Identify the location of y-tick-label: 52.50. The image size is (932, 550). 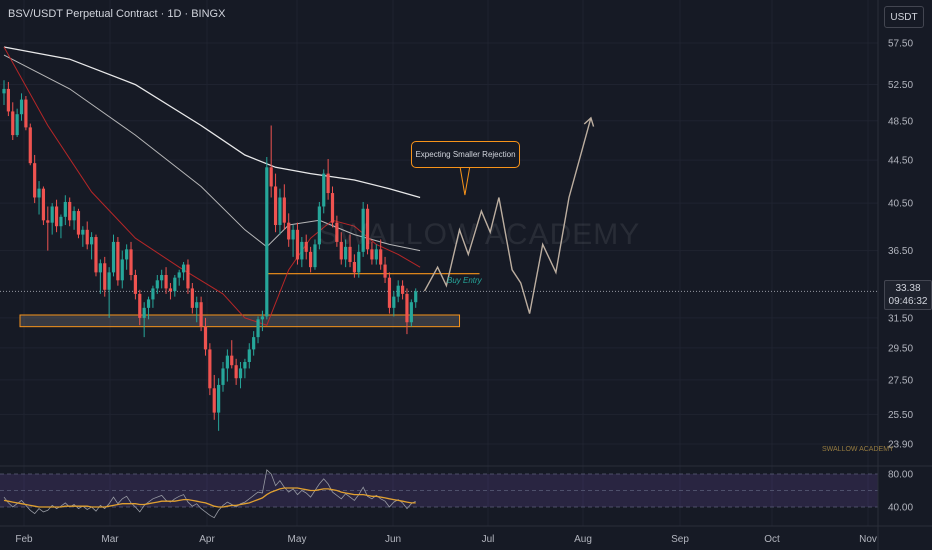
(900, 85).